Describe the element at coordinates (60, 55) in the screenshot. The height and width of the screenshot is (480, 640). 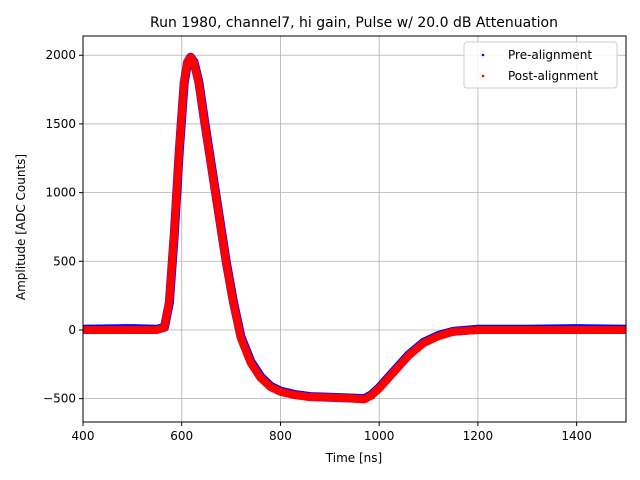
I see `y-tick-label: 2000` at that location.